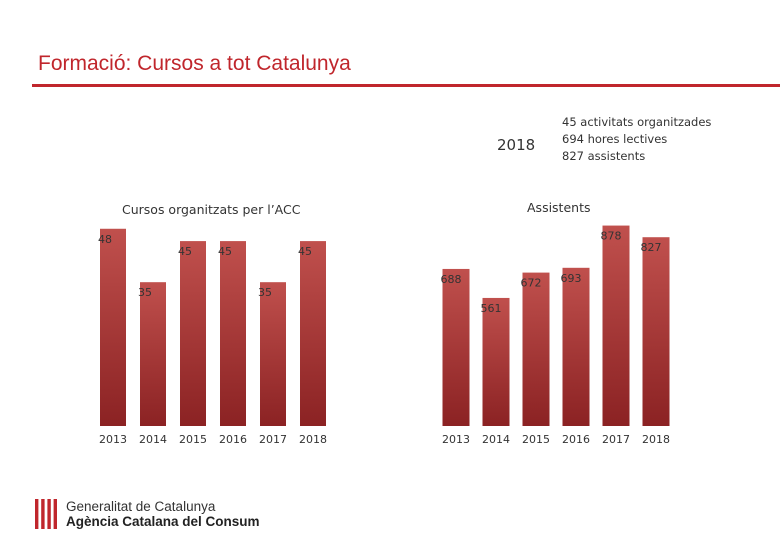 Image resolution: width=780 pixels, height=540 pixels. What do you see at coordinates (141, 506) in the screenshot?
I see `logo-line-generalitat: Generalitat de Catalunya` at bounding box center [141, 506].